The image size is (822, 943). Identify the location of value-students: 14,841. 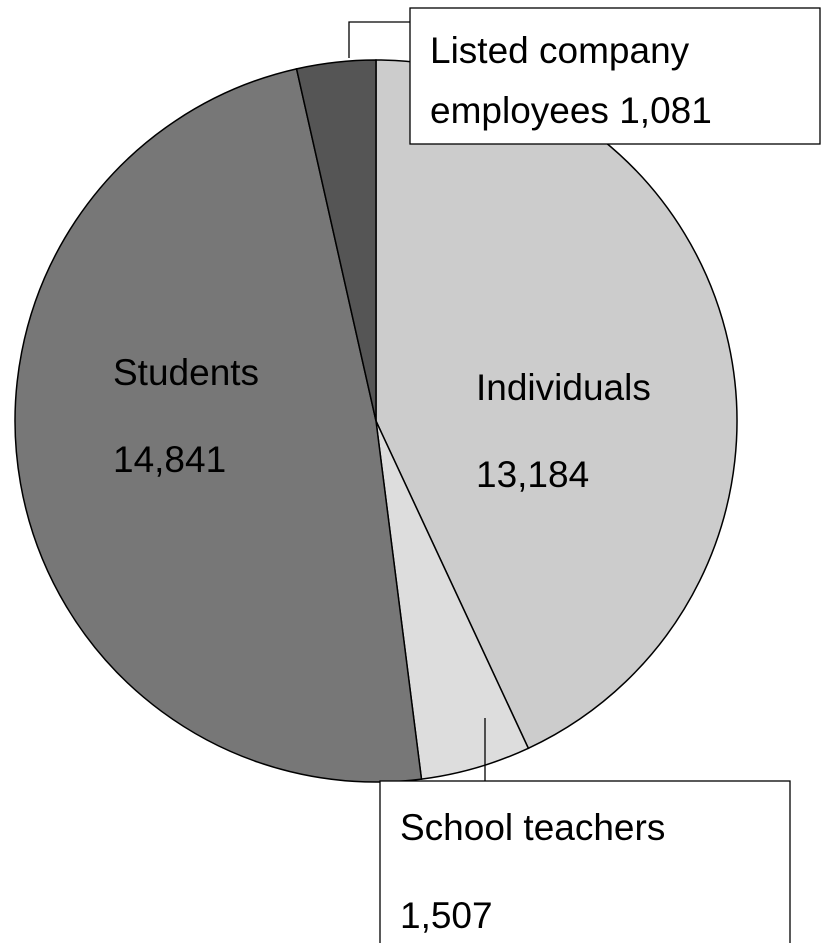
(169, 459).